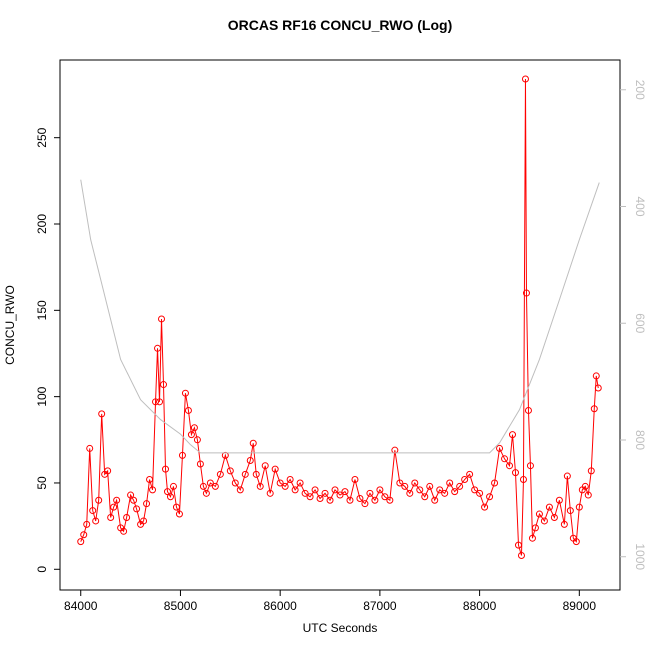 The width and height of the screenshot is (650, 650). I want to click on y2-tick-label: 600, so click(640, 323).